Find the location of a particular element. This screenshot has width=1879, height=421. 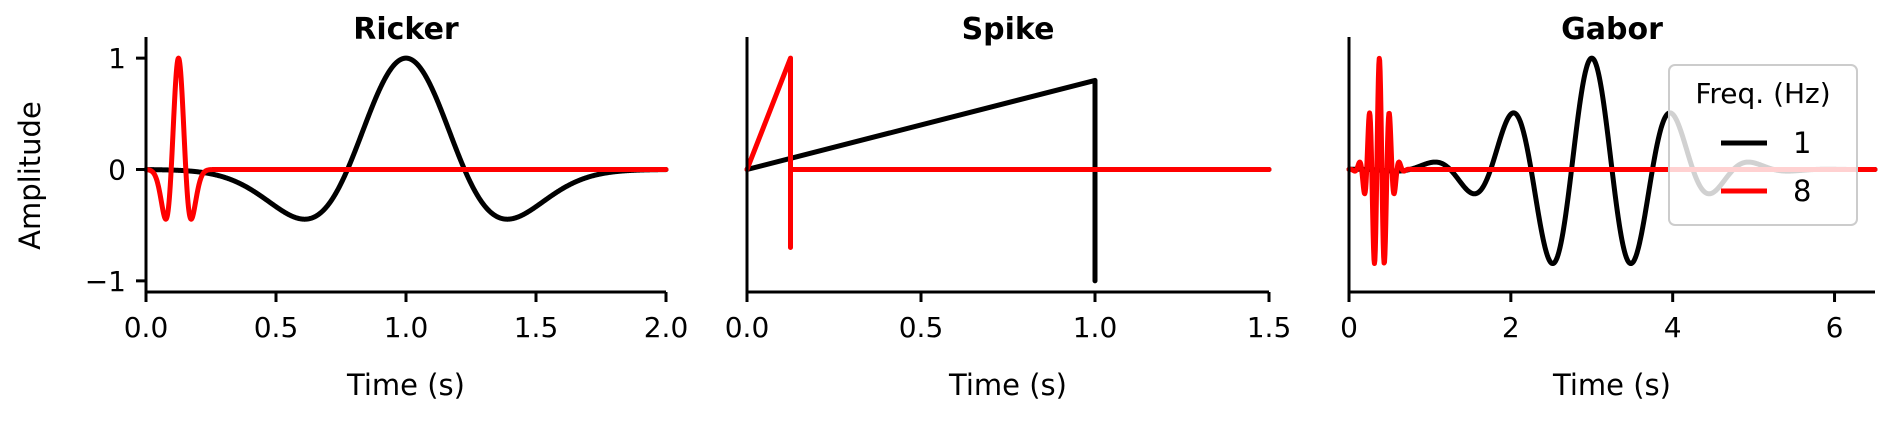

subplot-title: Gabor is located at coordinates (1612, 29).